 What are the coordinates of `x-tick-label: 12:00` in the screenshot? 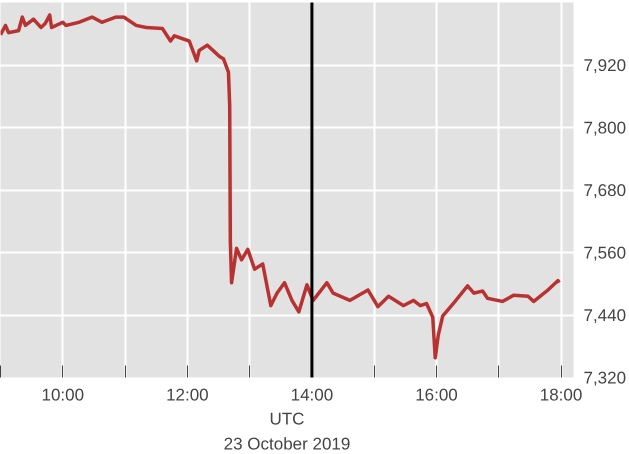 It's located at (187, 395).